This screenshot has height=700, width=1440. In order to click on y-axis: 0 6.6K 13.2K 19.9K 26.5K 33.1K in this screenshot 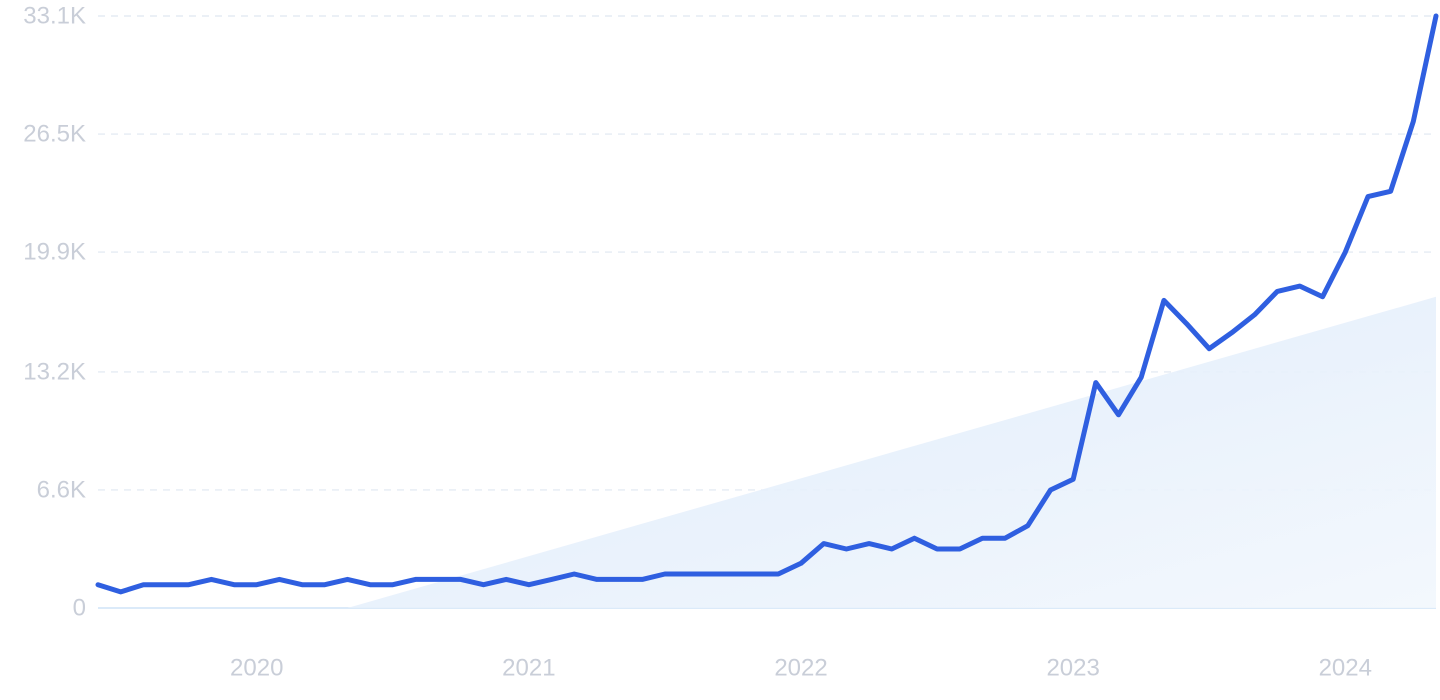, I will do `click(54, 312)`.